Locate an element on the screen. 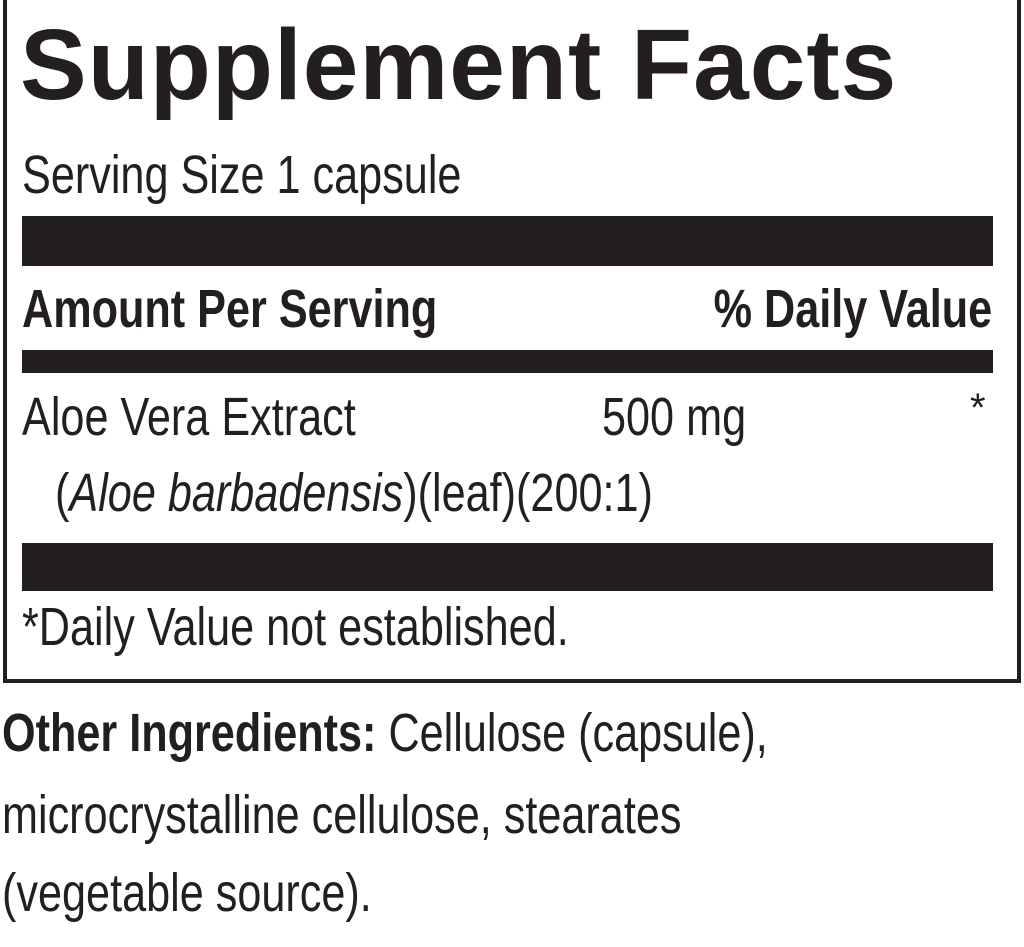  ingredient-name-text: Aloe Vera Extract is located at coordinates (189, 417).